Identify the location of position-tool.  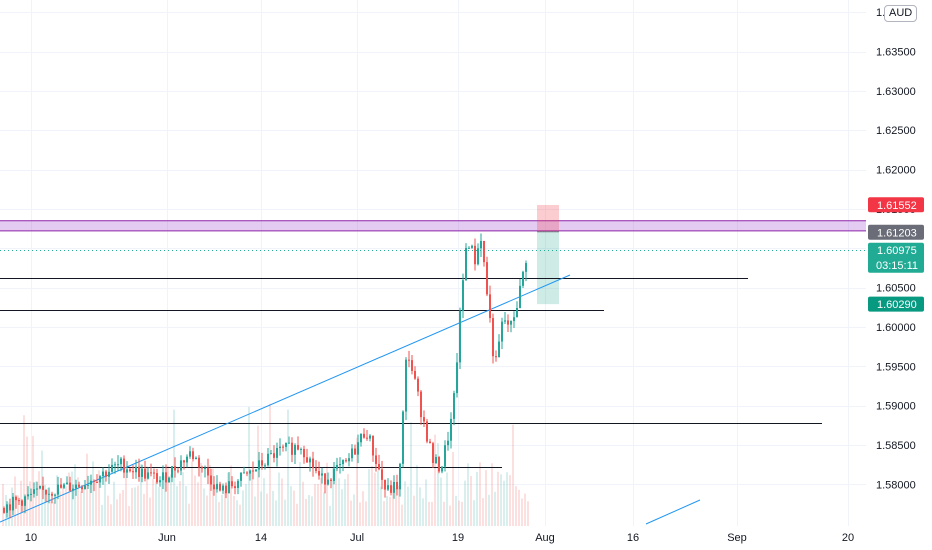
(548, 254).